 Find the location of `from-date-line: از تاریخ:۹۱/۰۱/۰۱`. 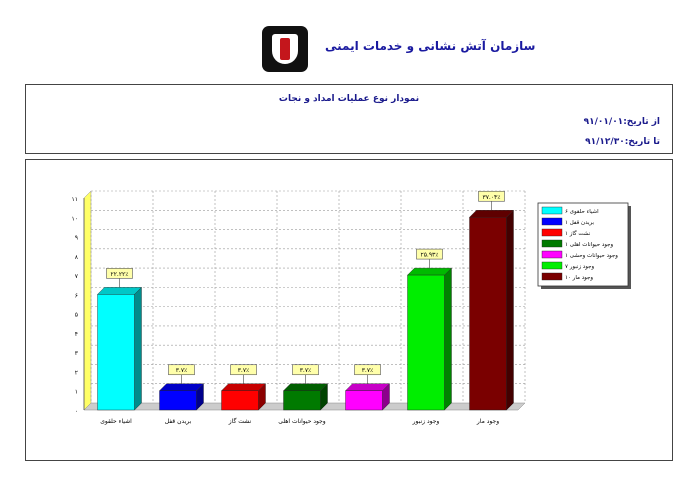

from-date-line: از تاریخ:۹۱/۰۱/۰۱ is located at coordinates (622, 122).